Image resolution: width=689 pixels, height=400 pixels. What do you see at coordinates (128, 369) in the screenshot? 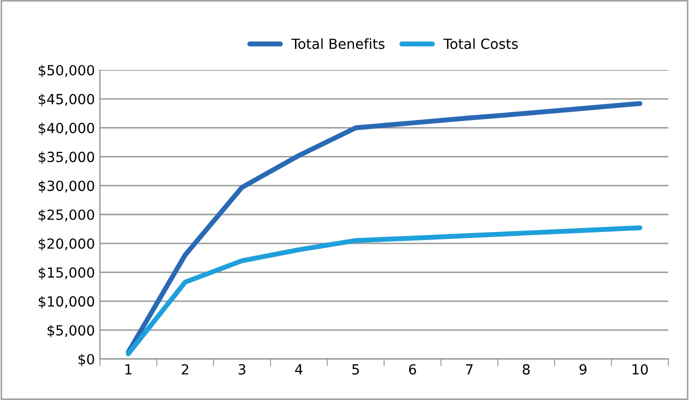
I see `x-tick-label: 1` at bounding box center [128, 369].